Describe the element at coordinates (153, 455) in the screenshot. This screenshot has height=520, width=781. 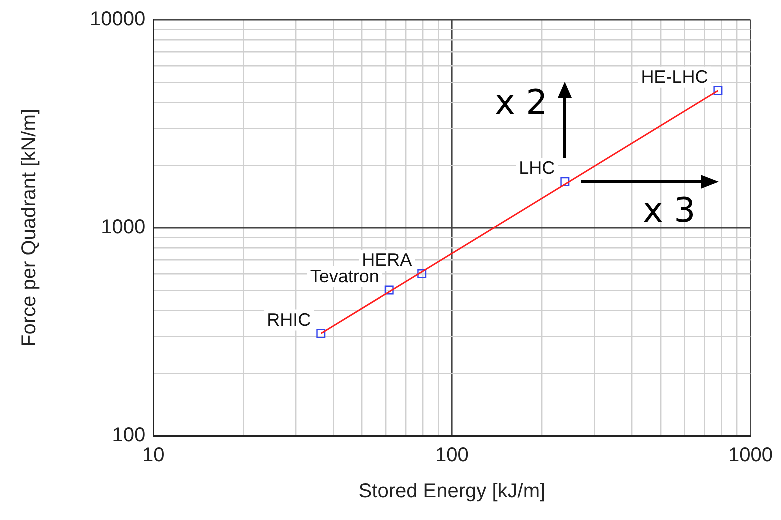
I see `x-tick-label: 10` at that location.